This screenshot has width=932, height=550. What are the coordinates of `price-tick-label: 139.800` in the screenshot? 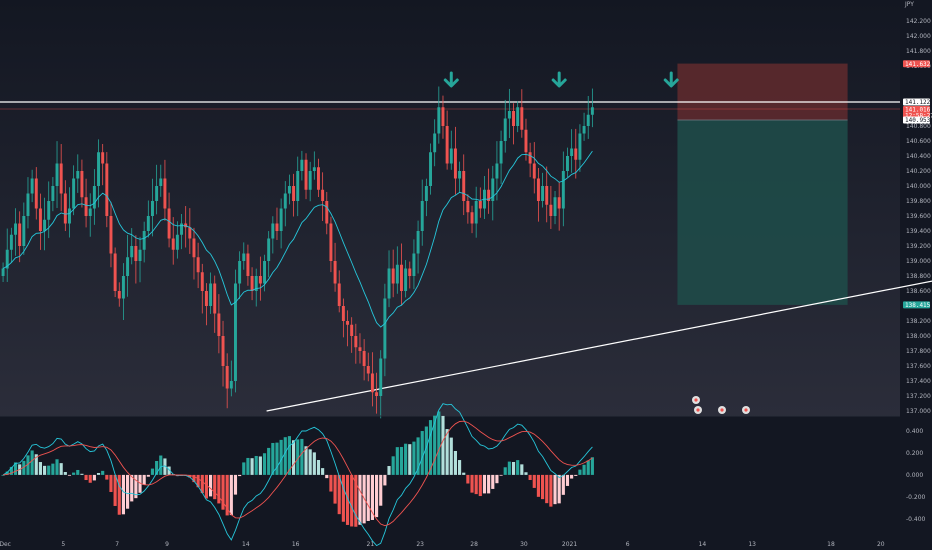 It's located at (918, 201).